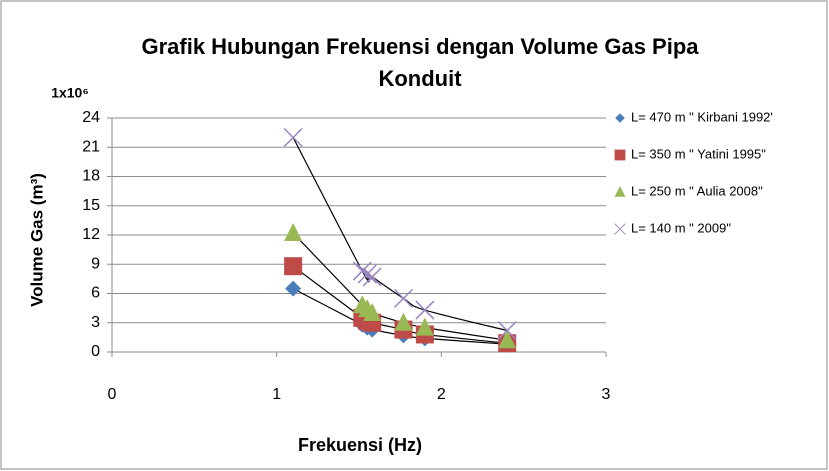 Image resolution: width=829 pixels, height=471 pixels. What do you see at coordinates (91, 146) in the screenshot?
I see `y-tick-label: 21` at bounding box center [91, 146].